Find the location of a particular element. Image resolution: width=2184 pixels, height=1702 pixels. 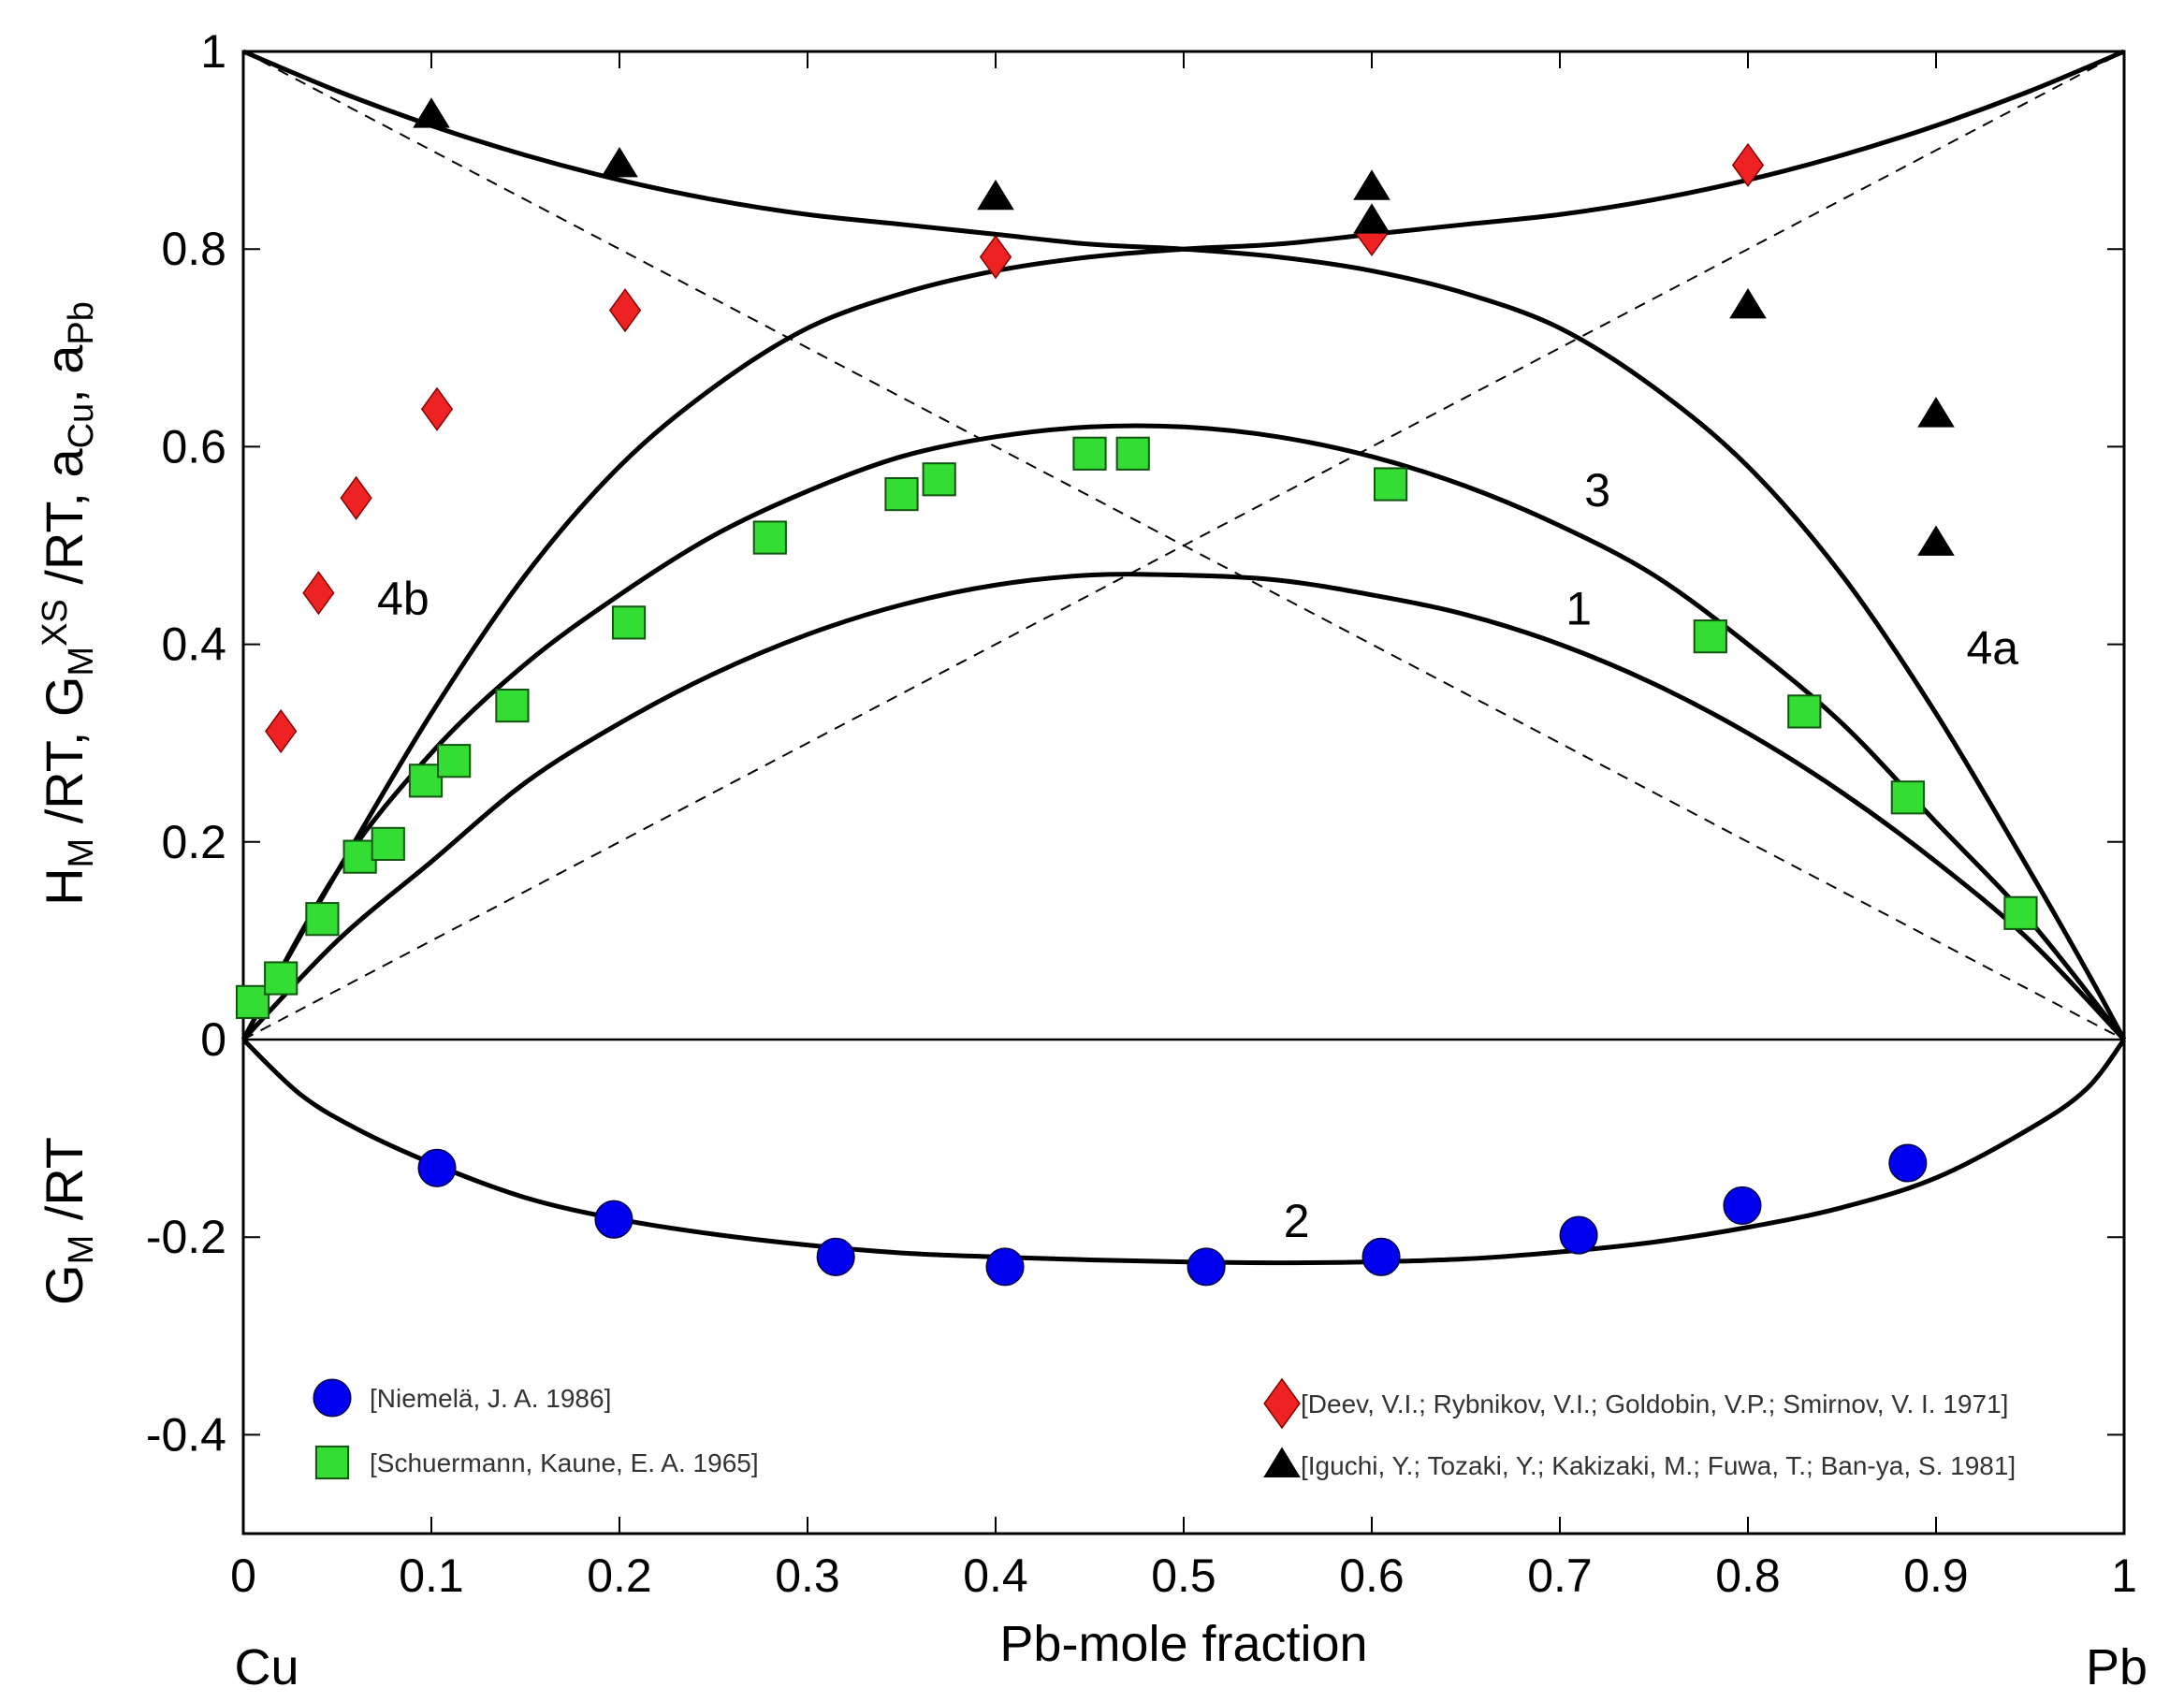

x-tick-label: 0.4 is located at coordinates (996, 1575).